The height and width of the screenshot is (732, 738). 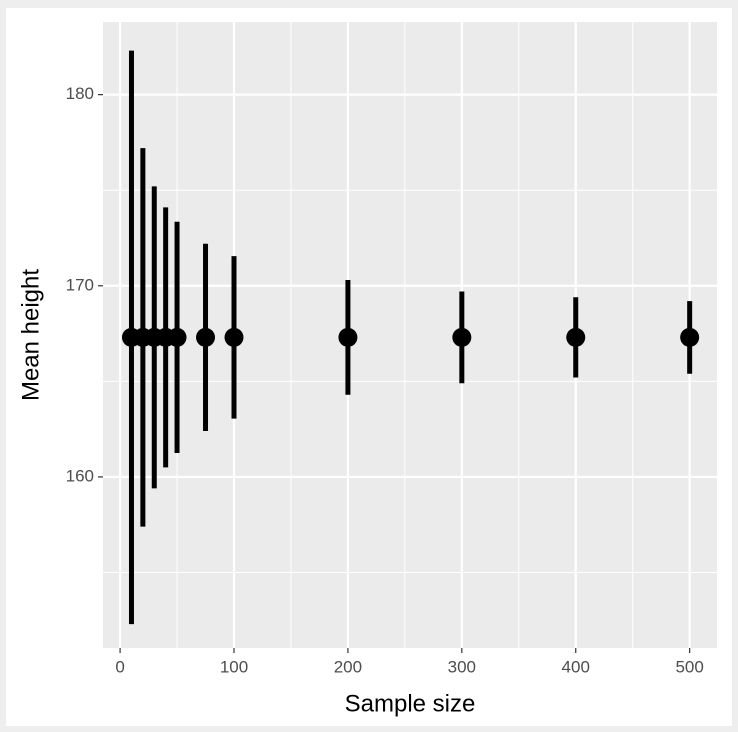 What do you see at coordinates (576, 666) in the screenshot?
I see `x-tick-label: 400` at bounding box center [576, 666].